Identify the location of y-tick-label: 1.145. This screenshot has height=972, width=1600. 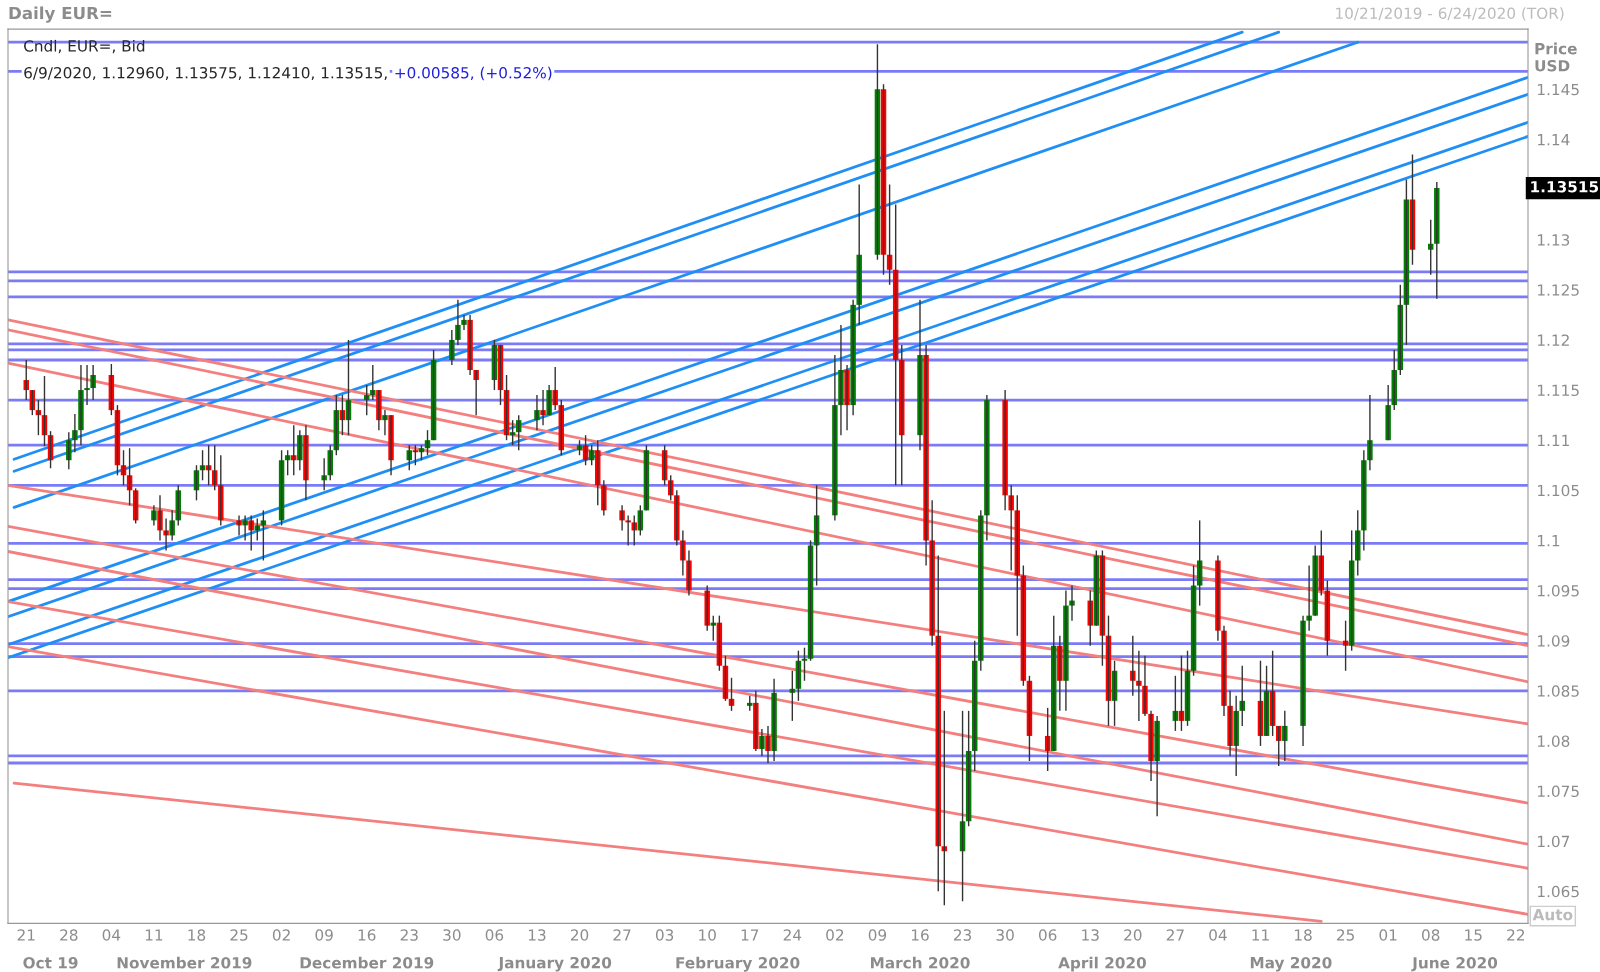
(1558, 89).